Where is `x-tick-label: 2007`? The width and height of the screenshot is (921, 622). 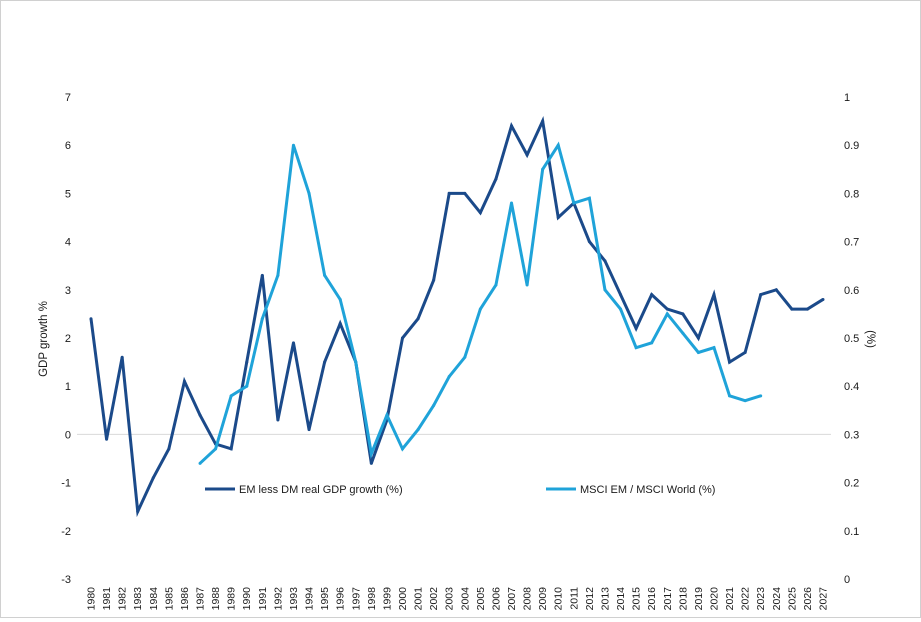
x-tick-label: 2007 is located at coordinates (512, 599).